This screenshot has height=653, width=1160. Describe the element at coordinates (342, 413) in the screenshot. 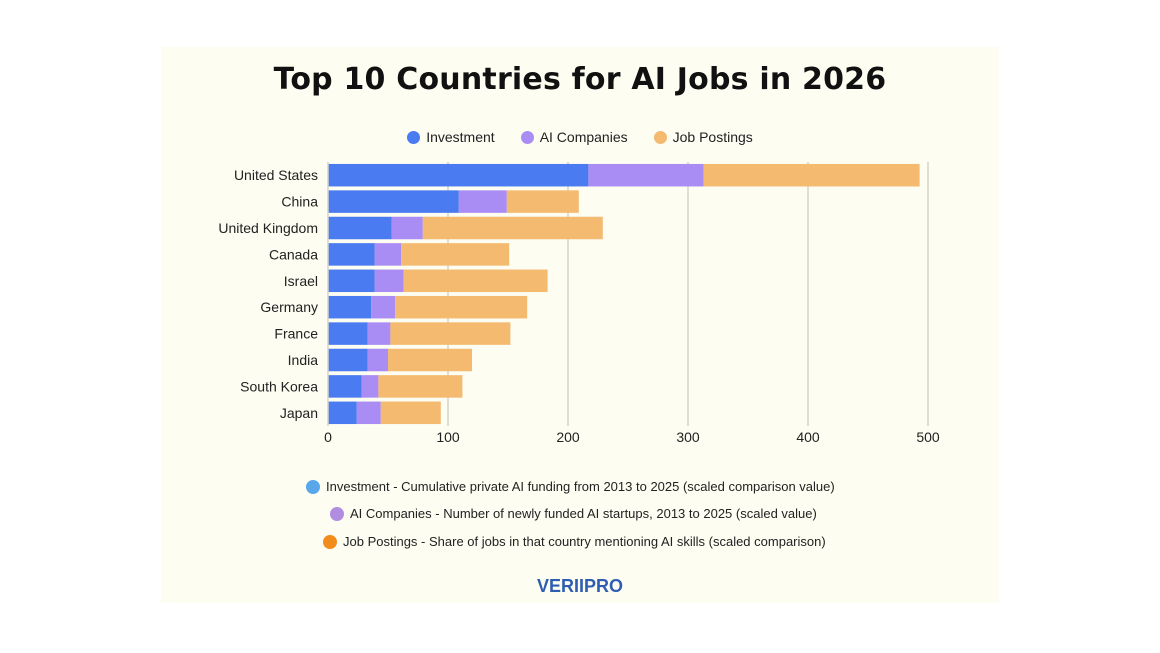

I see `bar-investment-japan` at that location.